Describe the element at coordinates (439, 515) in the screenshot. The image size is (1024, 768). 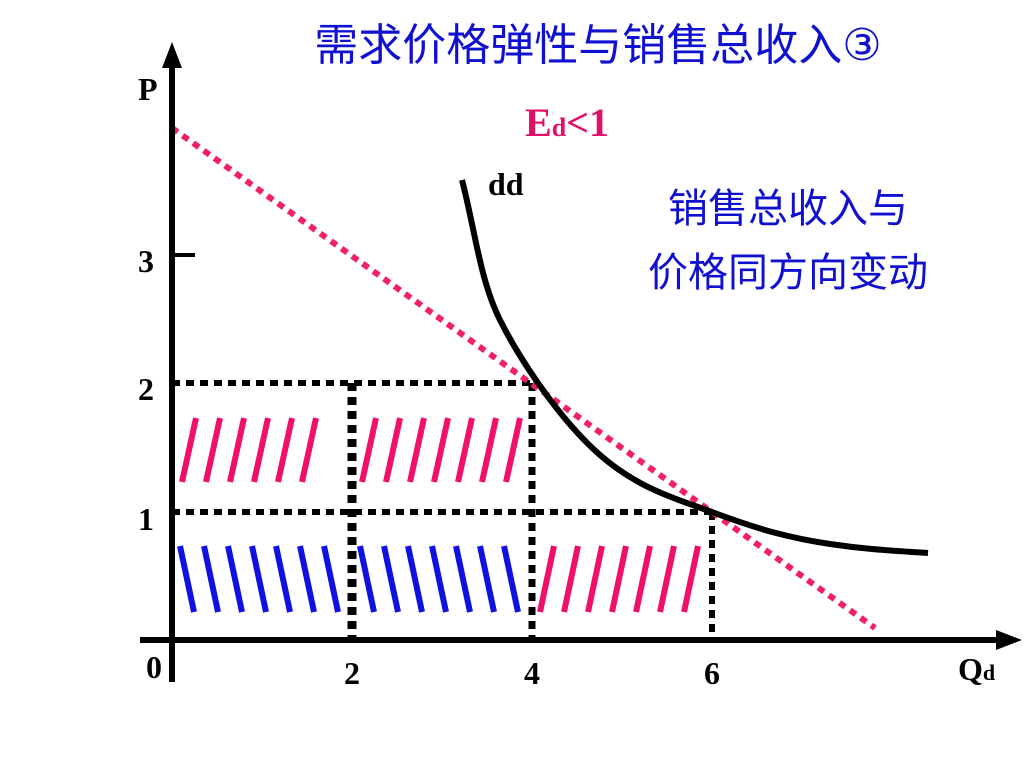
I see `hatching` at that location.